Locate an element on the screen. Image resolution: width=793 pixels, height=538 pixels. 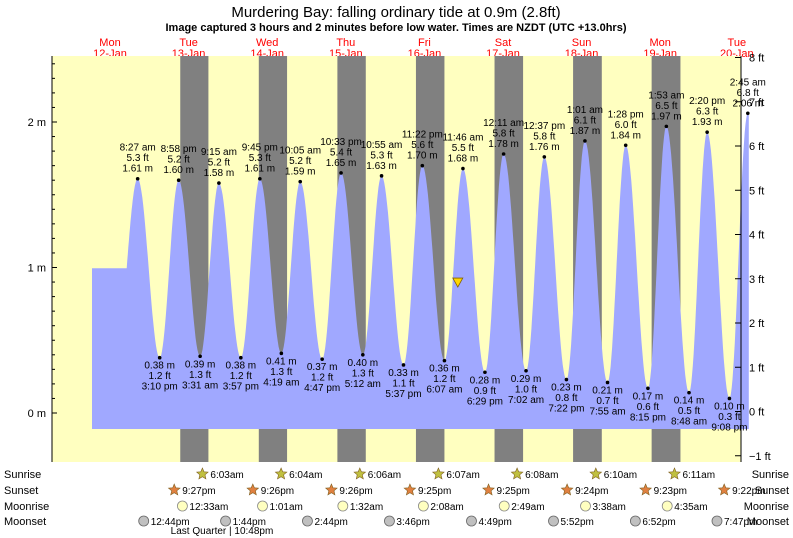
high-tide-label: 6.0 ft is located at coordinates (626, 125).